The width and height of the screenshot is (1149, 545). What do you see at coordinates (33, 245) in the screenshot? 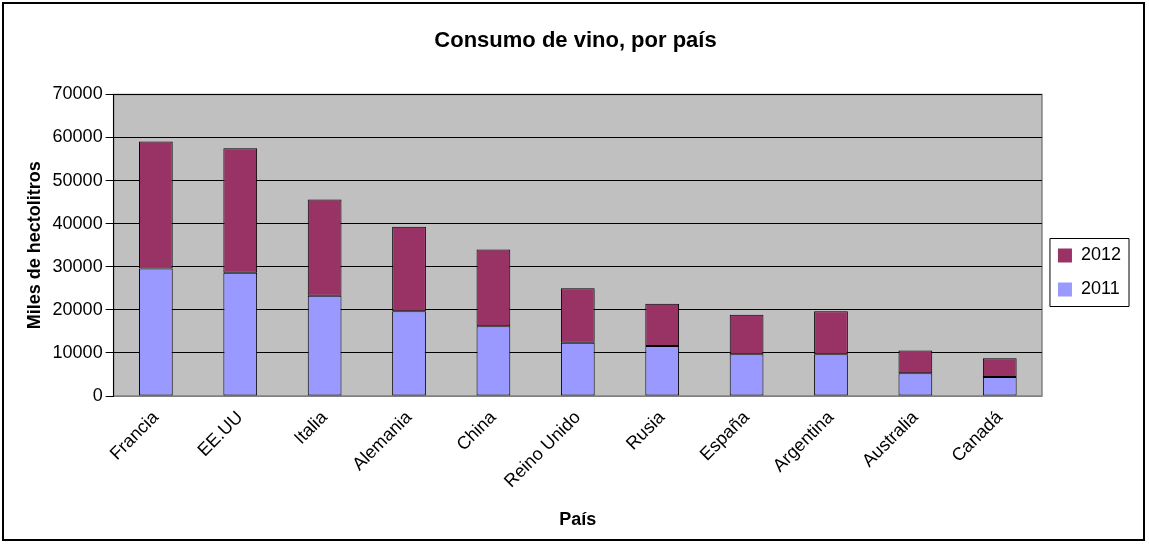
I see `y-axis-title: Miles de hectolitros` at bounding box center [33, 245].